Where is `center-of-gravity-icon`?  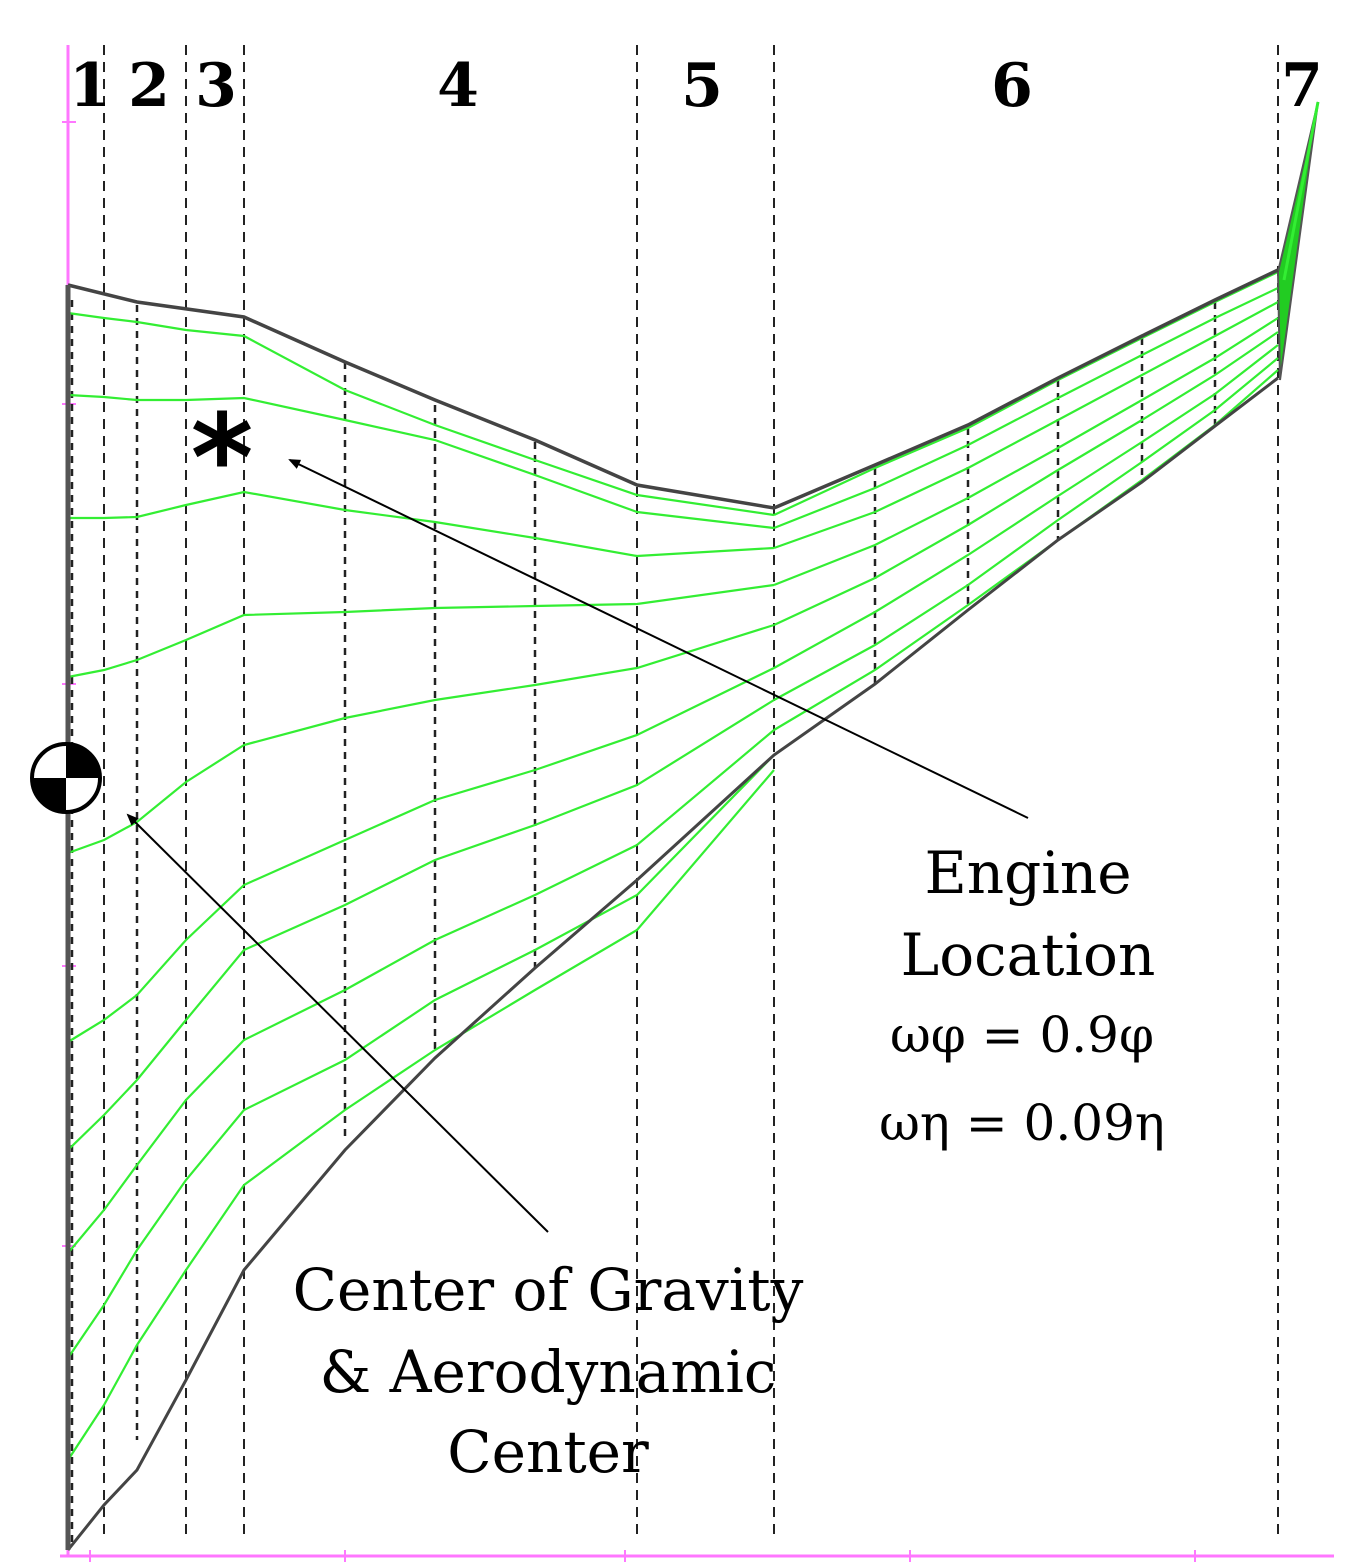
center-of-gravity-icon is located at coordinates (66, 778).